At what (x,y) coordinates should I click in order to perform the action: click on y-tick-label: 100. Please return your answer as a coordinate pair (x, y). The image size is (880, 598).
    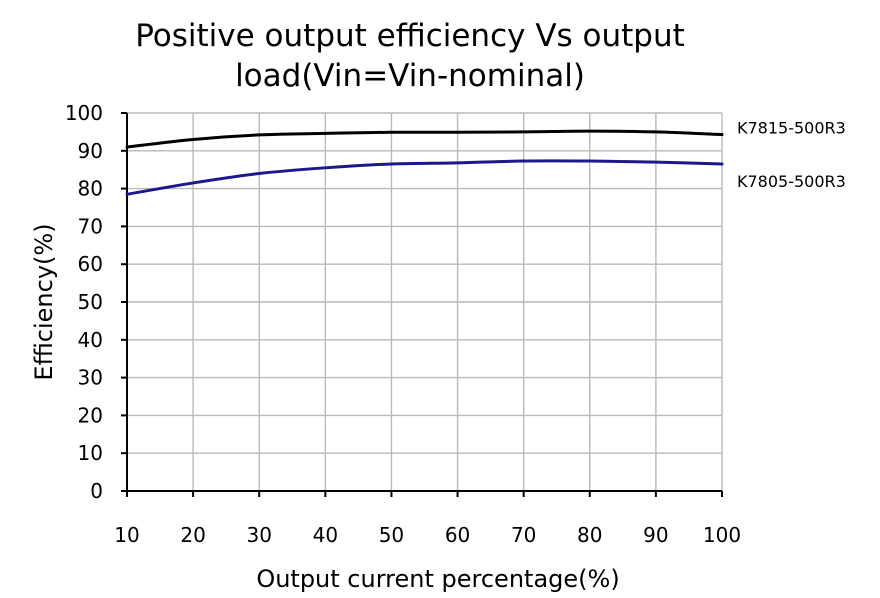
    Looking at the image, I should click on (84, 113).